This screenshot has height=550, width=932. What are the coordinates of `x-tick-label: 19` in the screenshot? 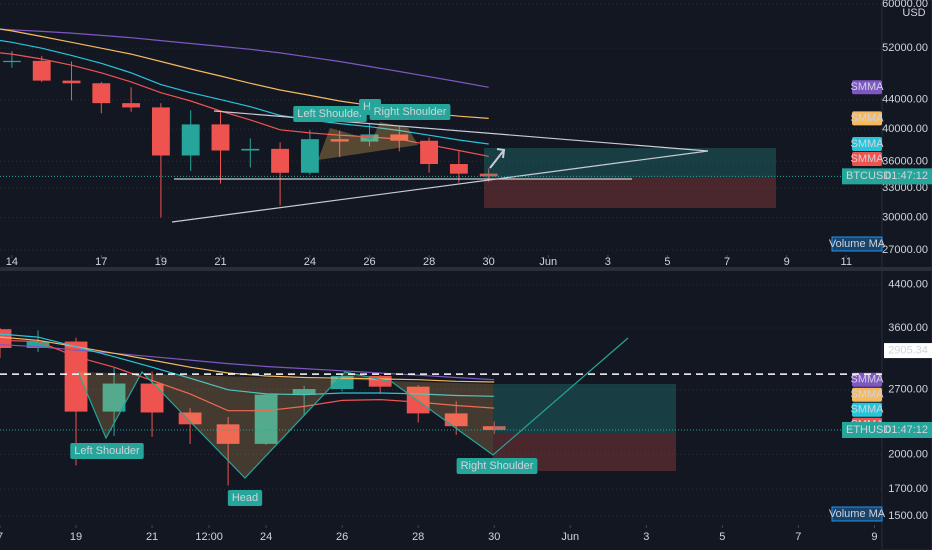 It's located at (76, 537).